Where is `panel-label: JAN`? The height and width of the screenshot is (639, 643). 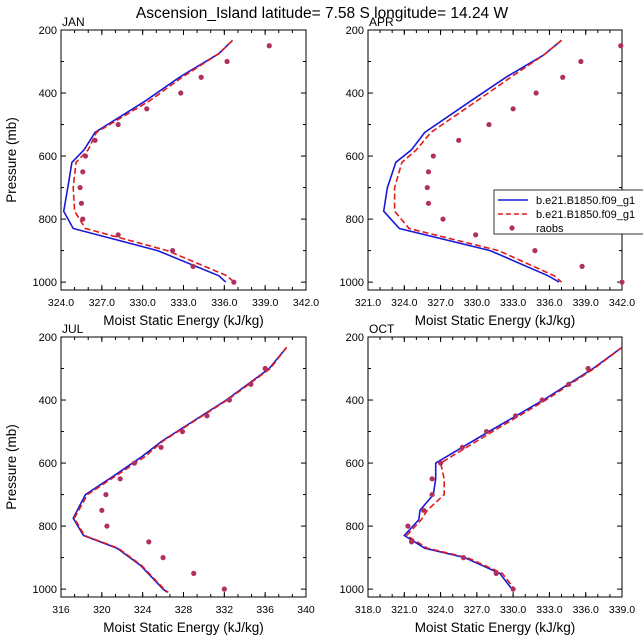
panel-label: JAN is located at coordinates (73, 22).